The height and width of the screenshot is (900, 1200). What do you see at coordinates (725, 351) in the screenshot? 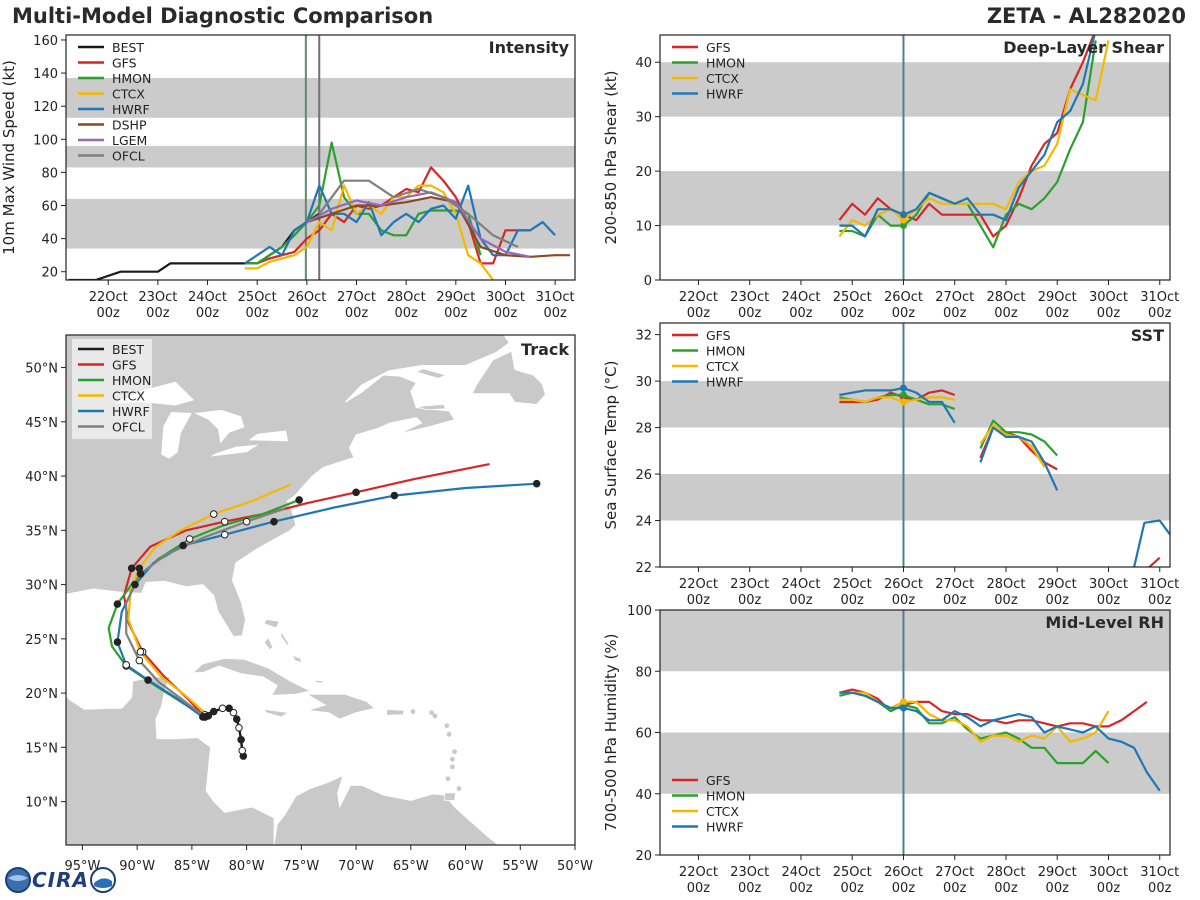
I see `legend-label-hmon: HMON` at bounding box center [725, 351].